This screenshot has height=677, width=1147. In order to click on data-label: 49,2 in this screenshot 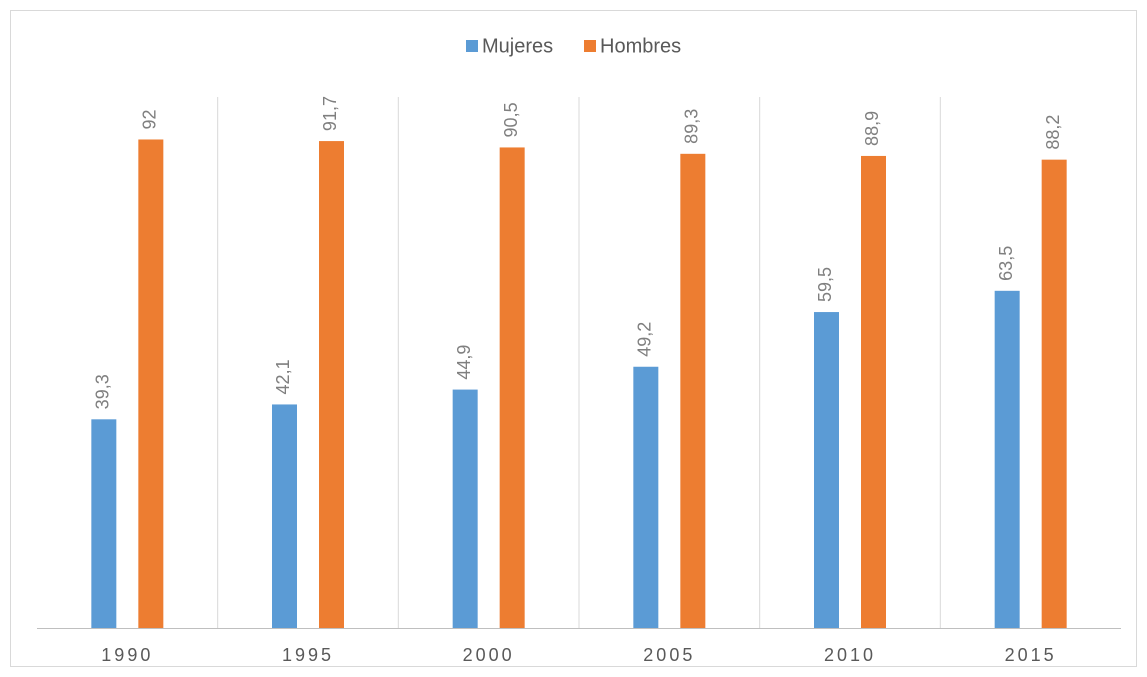, I will do `click(645, 339)`.